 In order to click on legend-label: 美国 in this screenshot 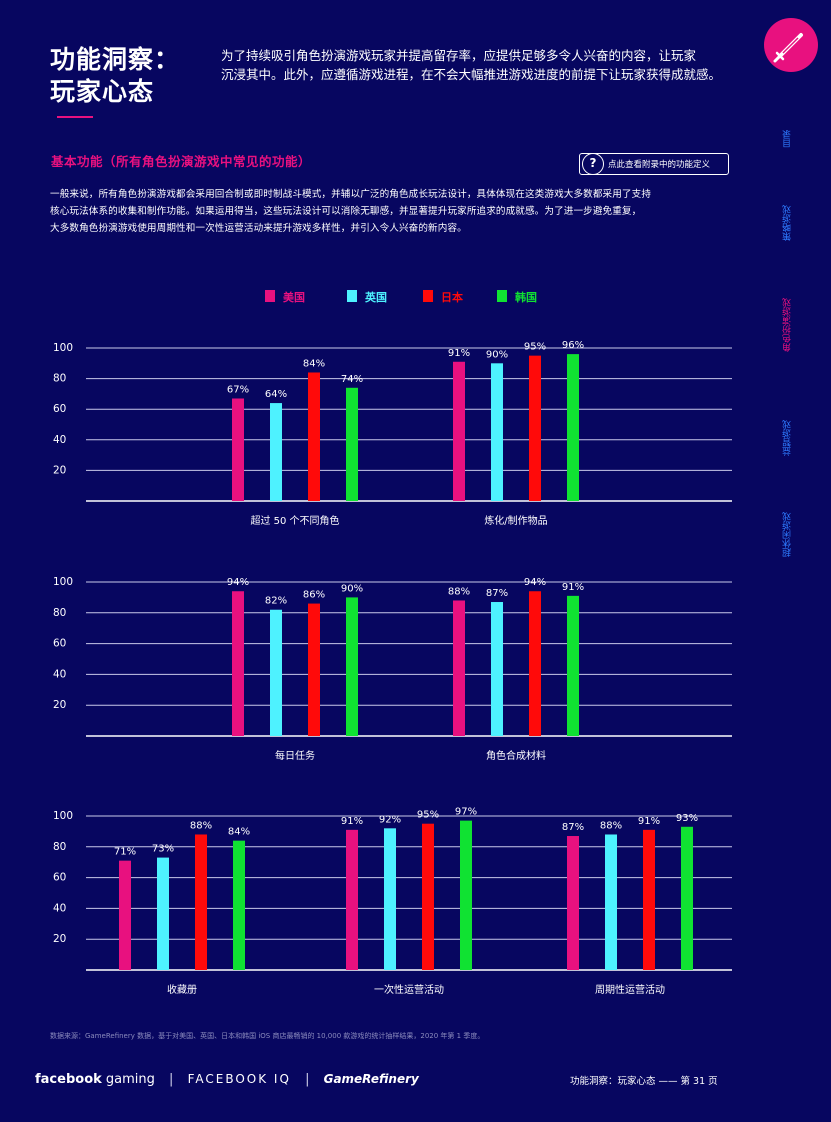, I will do `click(294, 297)`.